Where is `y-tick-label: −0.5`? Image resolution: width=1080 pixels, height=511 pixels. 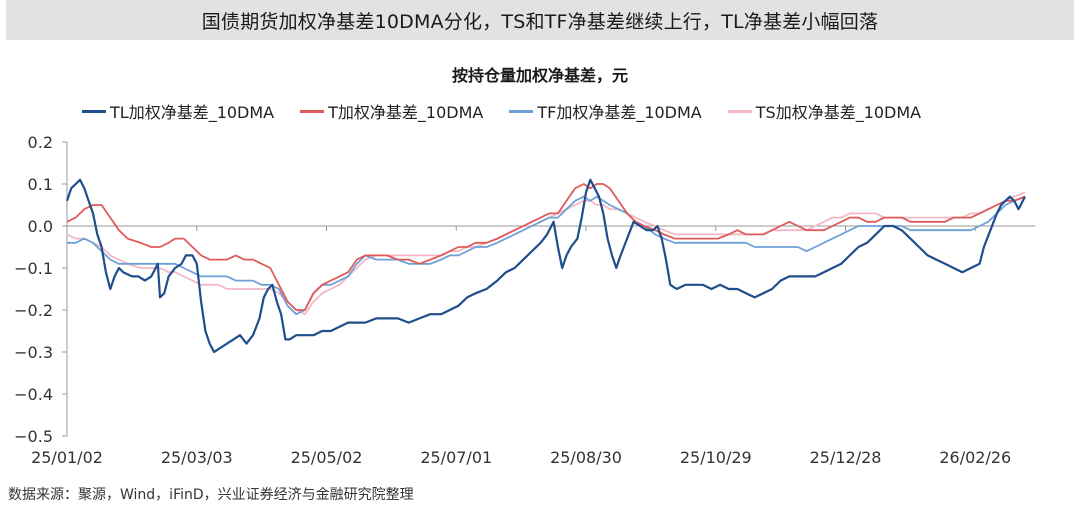 y-tick-label: −0.5 is located at coordinates (33, 436).